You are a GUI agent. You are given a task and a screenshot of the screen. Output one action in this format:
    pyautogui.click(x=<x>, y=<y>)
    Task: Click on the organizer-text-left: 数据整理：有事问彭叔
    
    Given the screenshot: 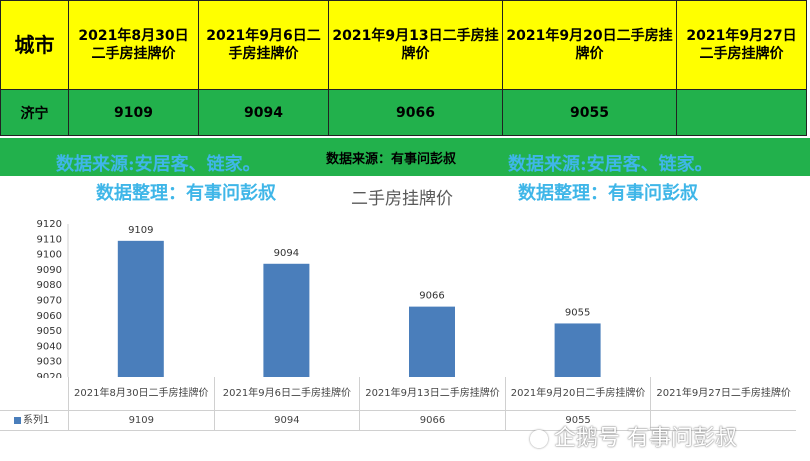 What is the action you would take?
    pyautogui.click(x=186, y=193)
    